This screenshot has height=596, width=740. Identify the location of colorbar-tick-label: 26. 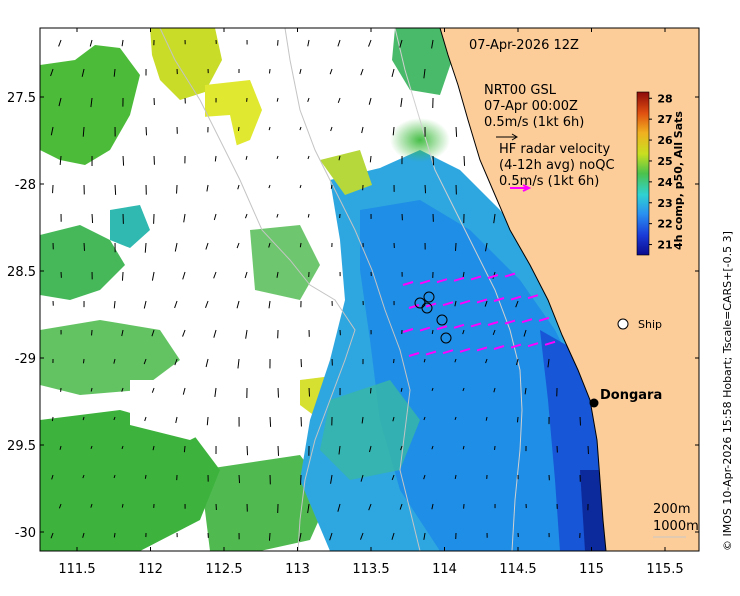
(665, 140).